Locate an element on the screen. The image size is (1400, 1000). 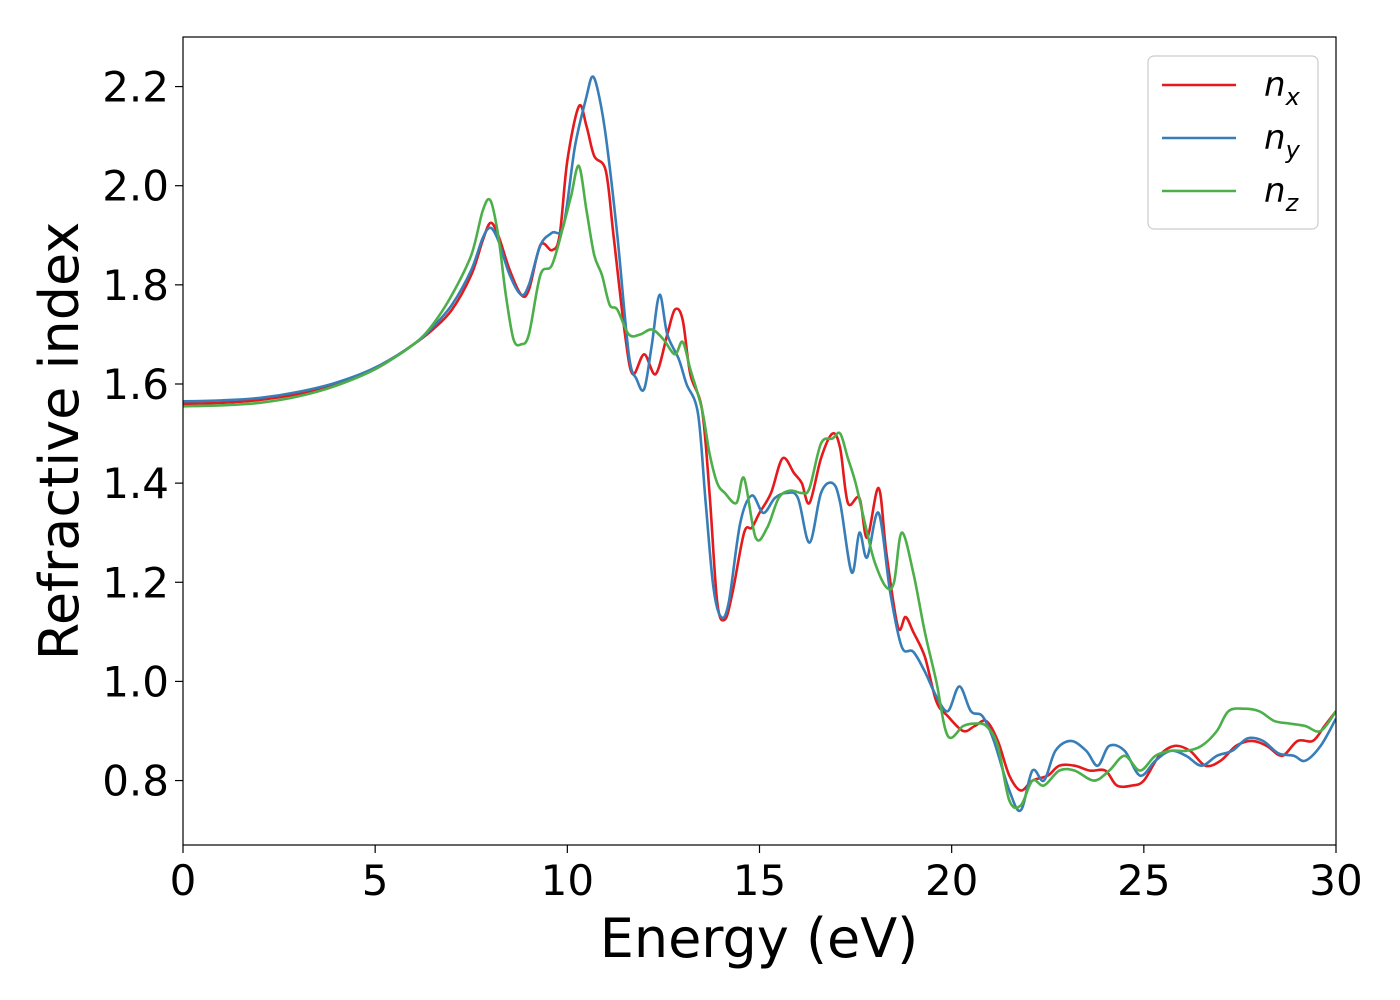
y-tick-label: 1.4 is located at coordinates (135, 483).